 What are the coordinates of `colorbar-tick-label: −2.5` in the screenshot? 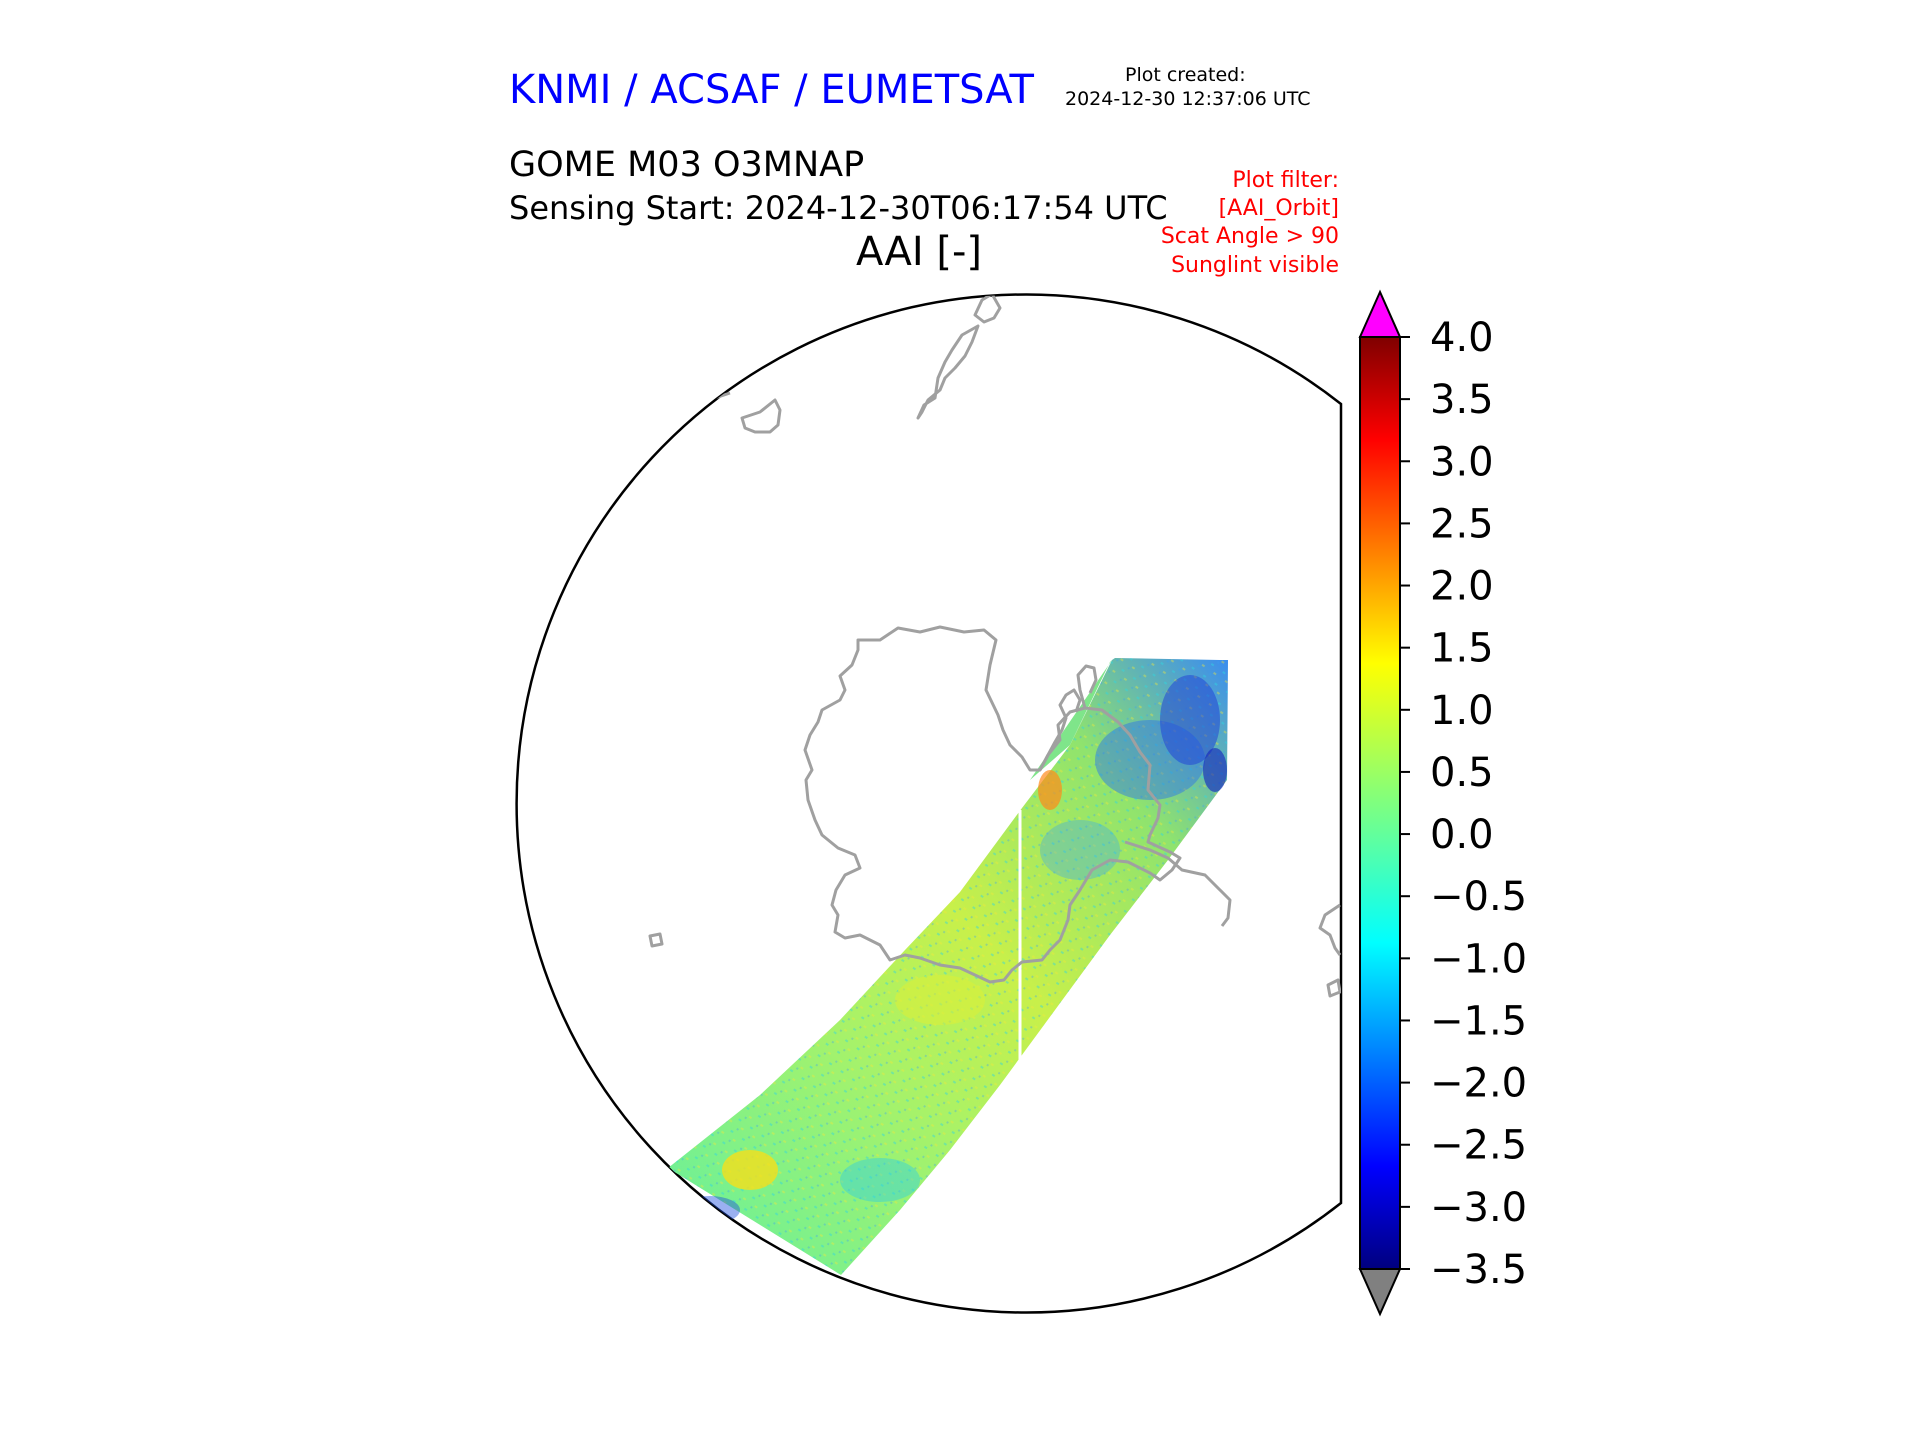 It's located at (1478, 1146).